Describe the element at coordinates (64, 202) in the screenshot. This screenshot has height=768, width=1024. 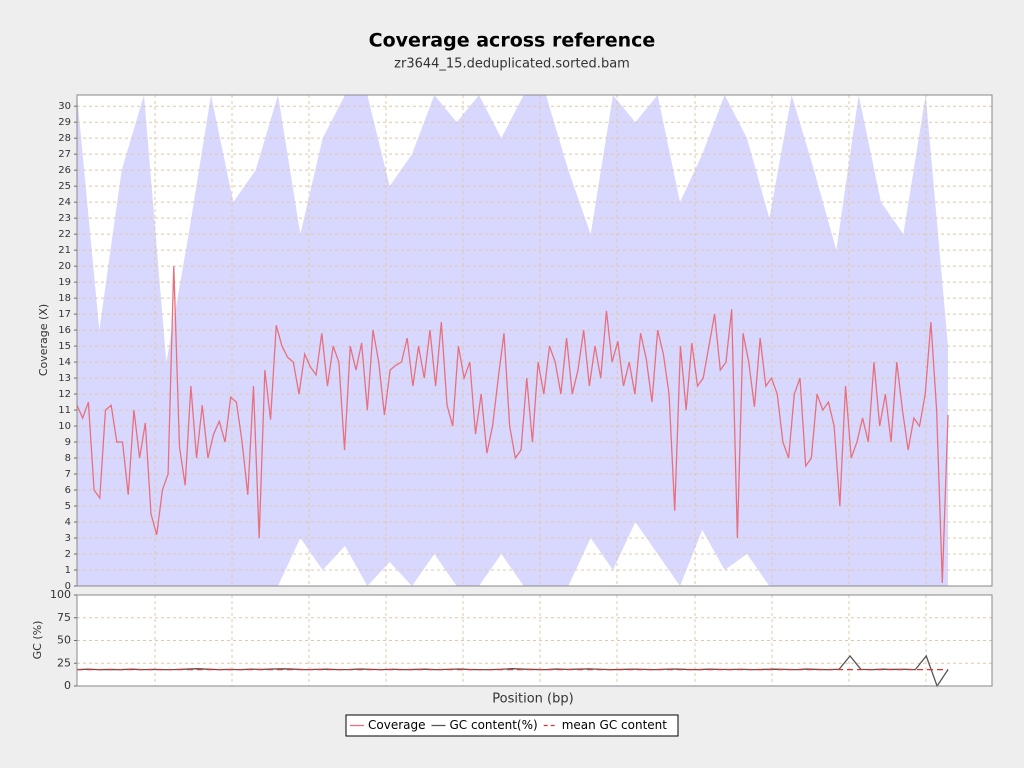
I see `y-tick-label: 24` at that location.